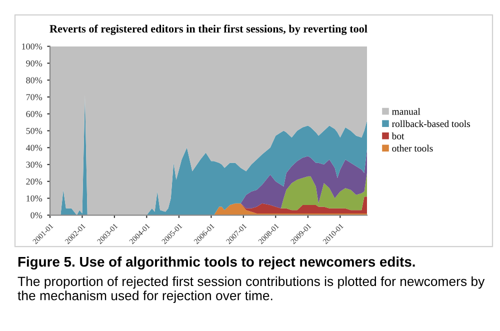 The image size is (500, 331). I want to click on y-tick-label: 90%, so click(34, 63).